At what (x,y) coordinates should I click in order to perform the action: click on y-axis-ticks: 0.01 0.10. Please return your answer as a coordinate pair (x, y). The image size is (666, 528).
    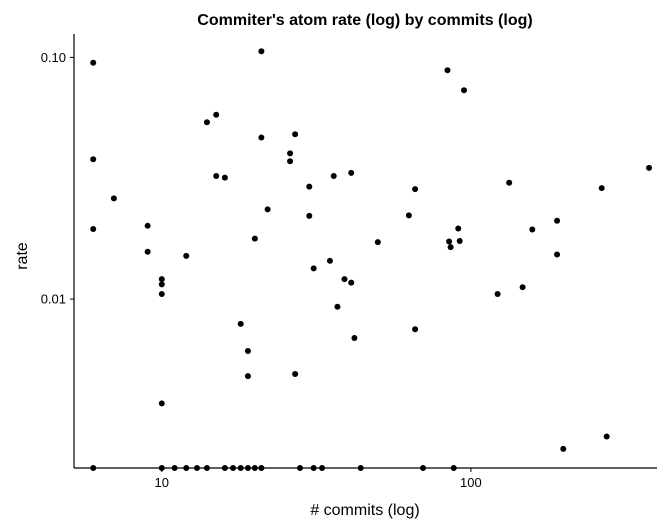
    Looking at the image, I should click on (57, 178).